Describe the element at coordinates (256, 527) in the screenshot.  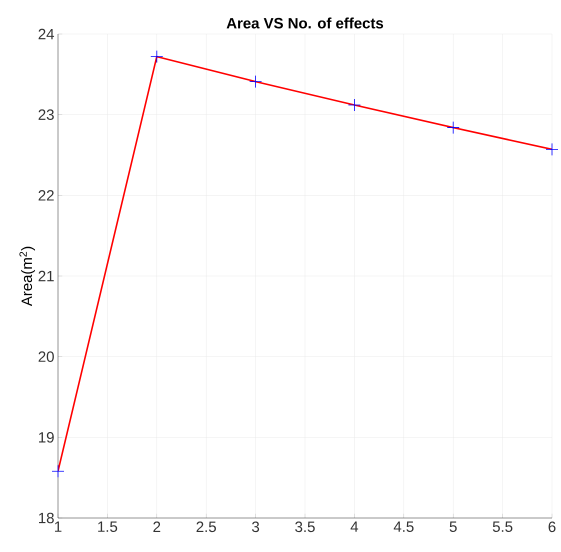
I see `x-tick-label: 3` at that location.